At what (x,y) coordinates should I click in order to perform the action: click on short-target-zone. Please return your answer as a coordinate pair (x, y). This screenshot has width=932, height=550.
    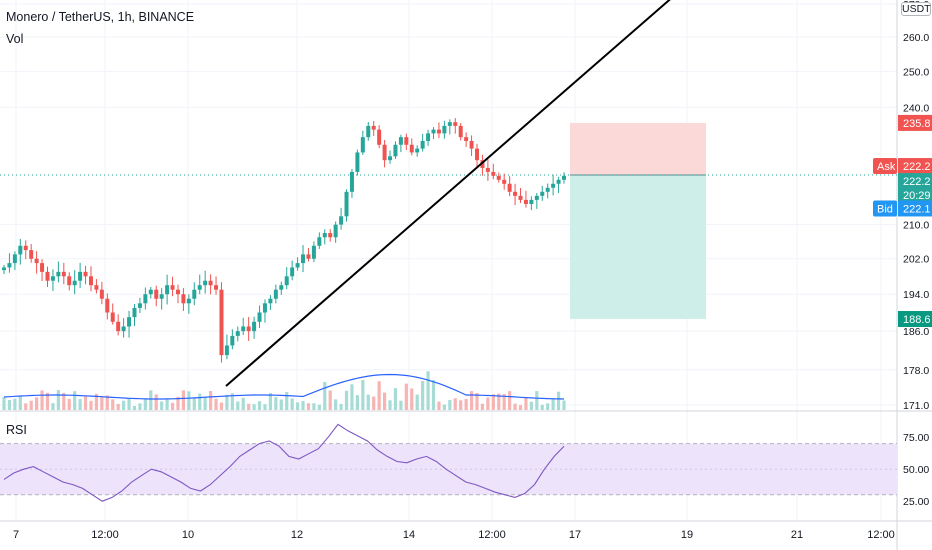
    Looking at the image, I should click on (638, 247).